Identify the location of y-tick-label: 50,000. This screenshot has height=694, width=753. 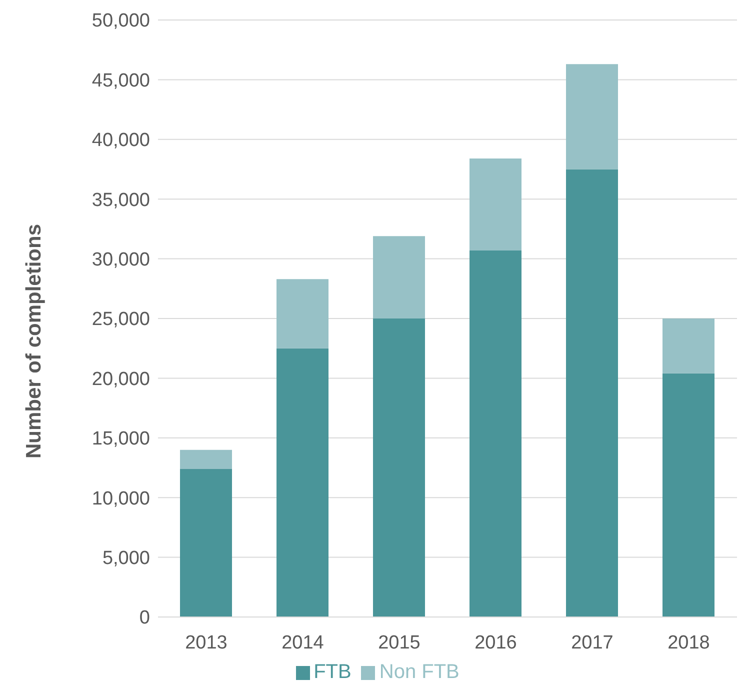
(121, 21).